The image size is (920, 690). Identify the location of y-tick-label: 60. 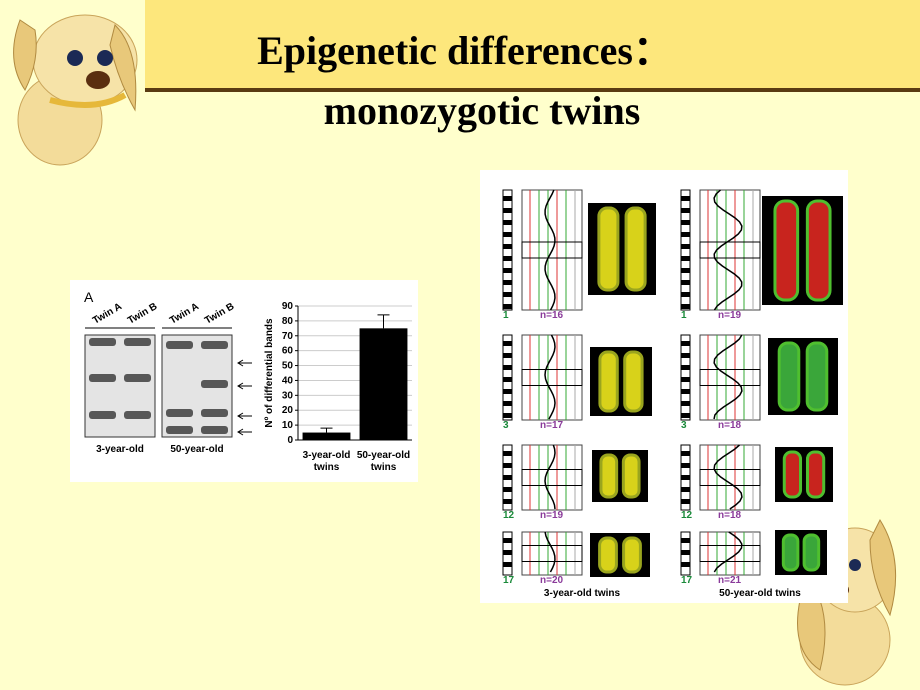
(288, 351).